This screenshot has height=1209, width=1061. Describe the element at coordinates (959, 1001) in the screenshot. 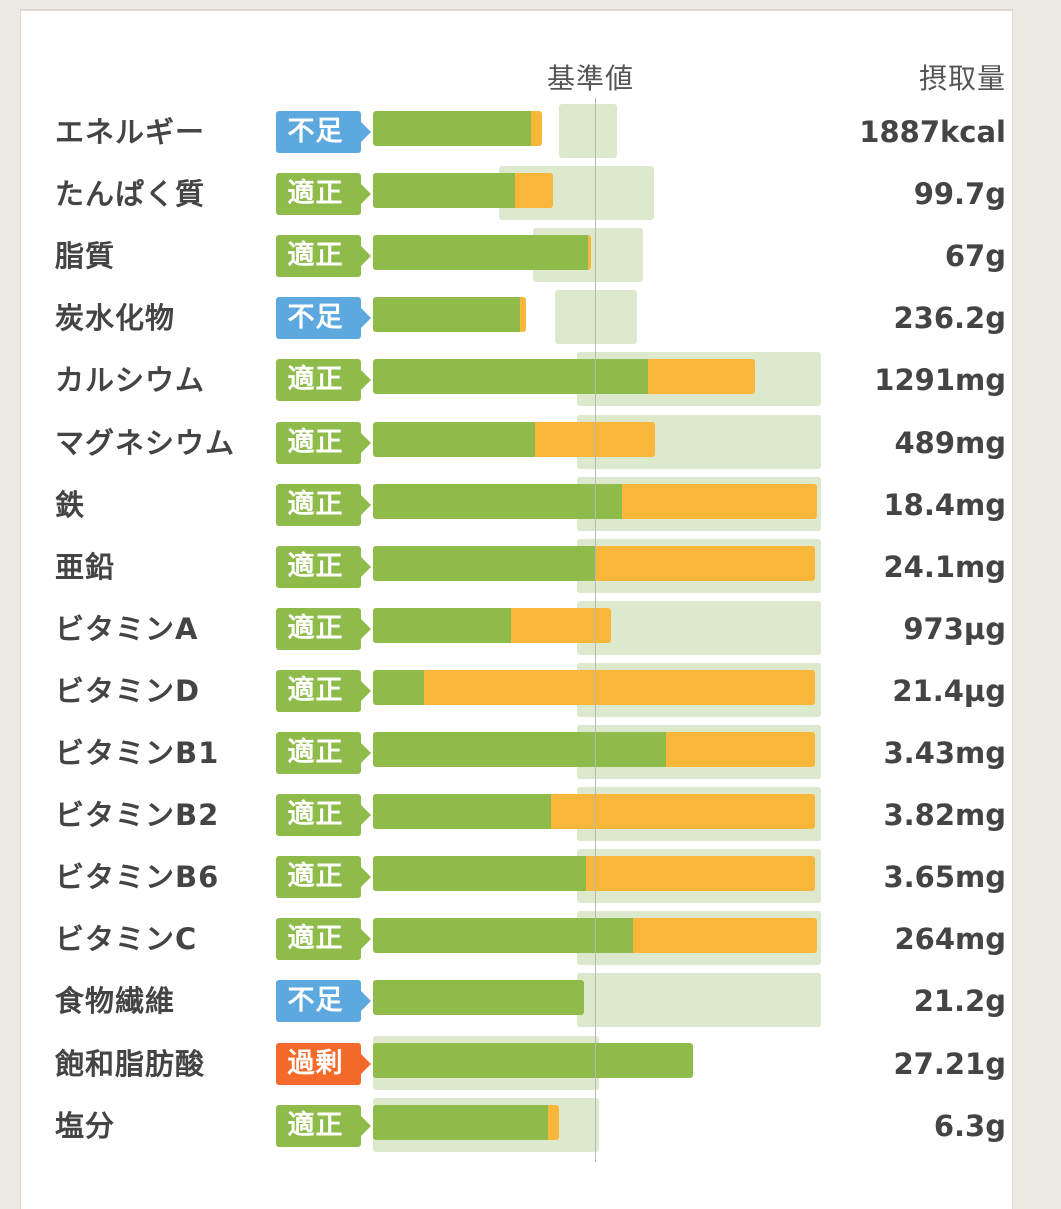

I see `intake-value: 21.2g` at that location.